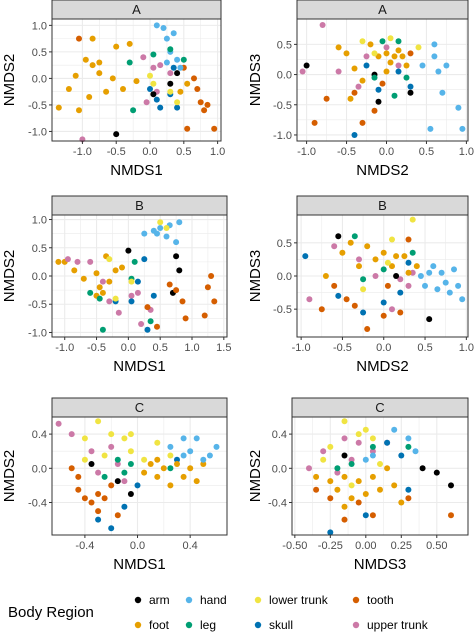 The image size is (474, 632). I want to click on x-tick-label: -0.50, so click(294, 546).